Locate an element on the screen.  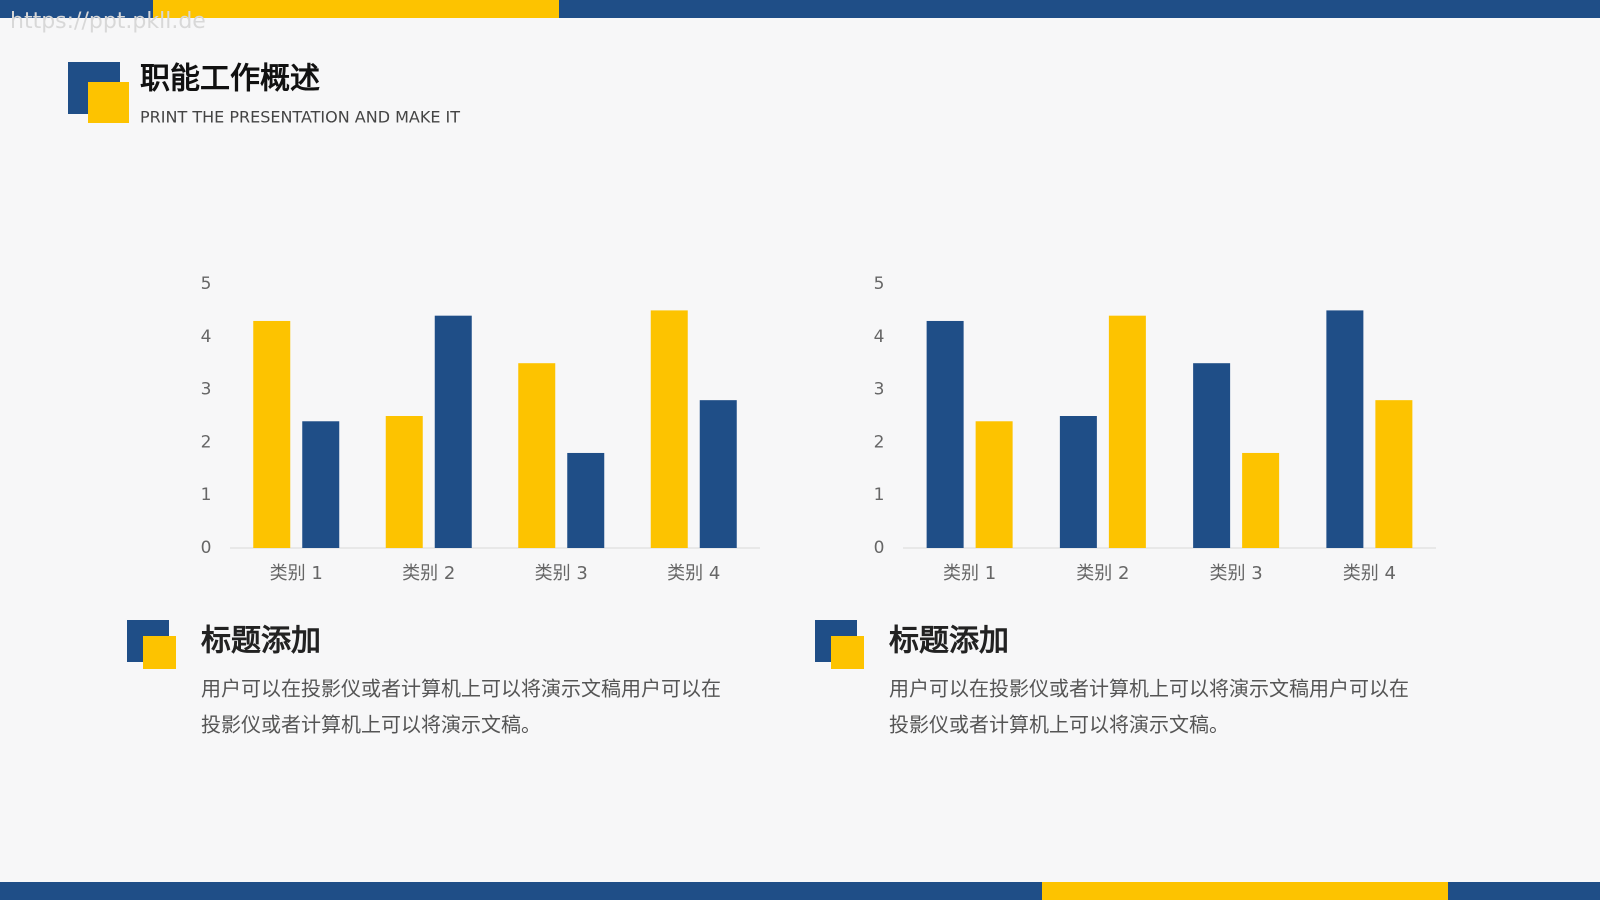
header-icon-accent is located at coordinates (108, 102).